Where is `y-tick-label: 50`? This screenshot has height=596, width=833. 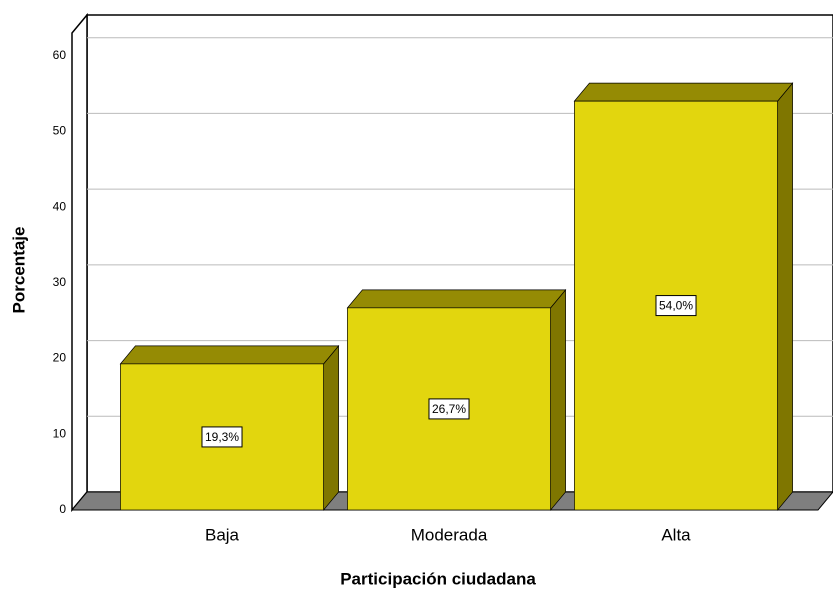 y-tick-label: 50 is located at coordinates (60, 131).